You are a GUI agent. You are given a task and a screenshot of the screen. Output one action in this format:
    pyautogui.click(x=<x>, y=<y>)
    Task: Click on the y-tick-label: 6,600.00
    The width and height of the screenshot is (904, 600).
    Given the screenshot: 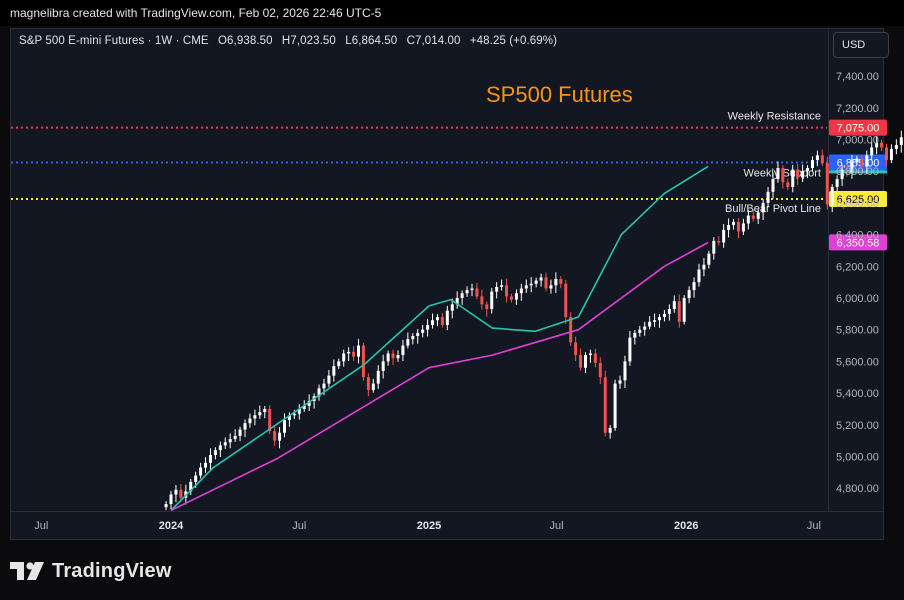 What is the action you would take?
    pyautogui.click(x=857, y=204)
    